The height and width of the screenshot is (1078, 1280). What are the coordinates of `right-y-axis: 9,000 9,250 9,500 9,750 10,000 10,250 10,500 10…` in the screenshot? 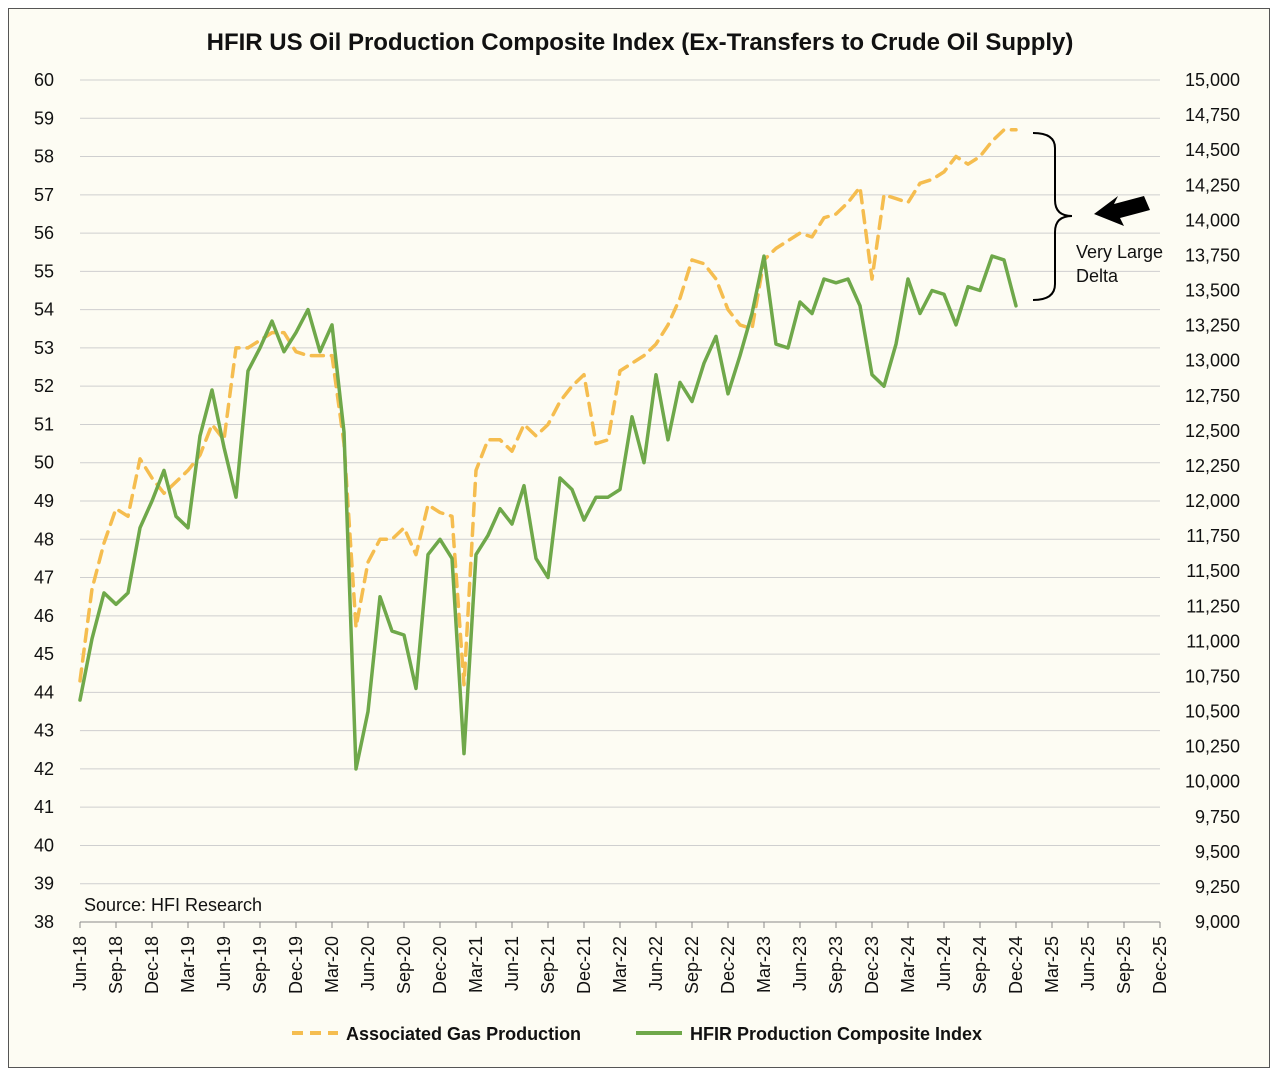 It's located at (1212, 501).